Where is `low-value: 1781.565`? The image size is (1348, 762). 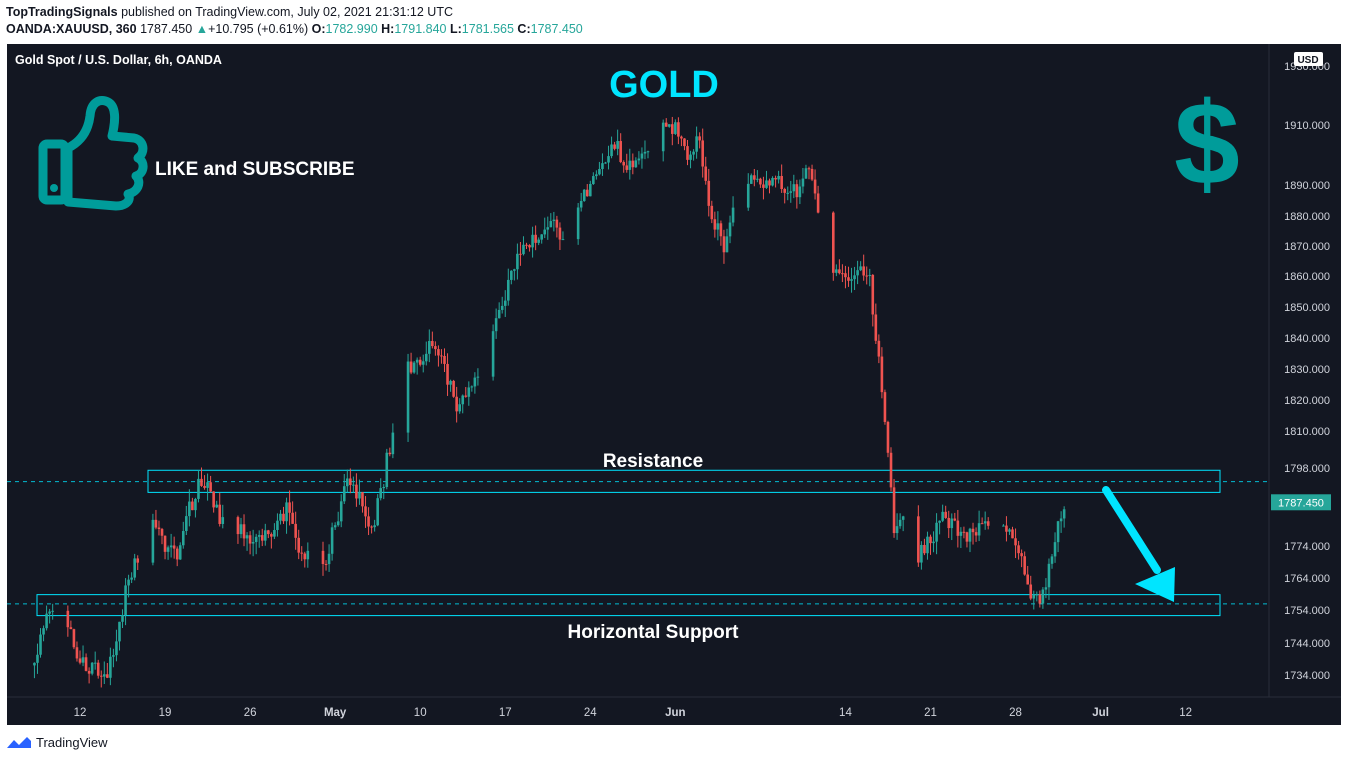 low-value: 1781.565 is located at coordinates (487, 29).